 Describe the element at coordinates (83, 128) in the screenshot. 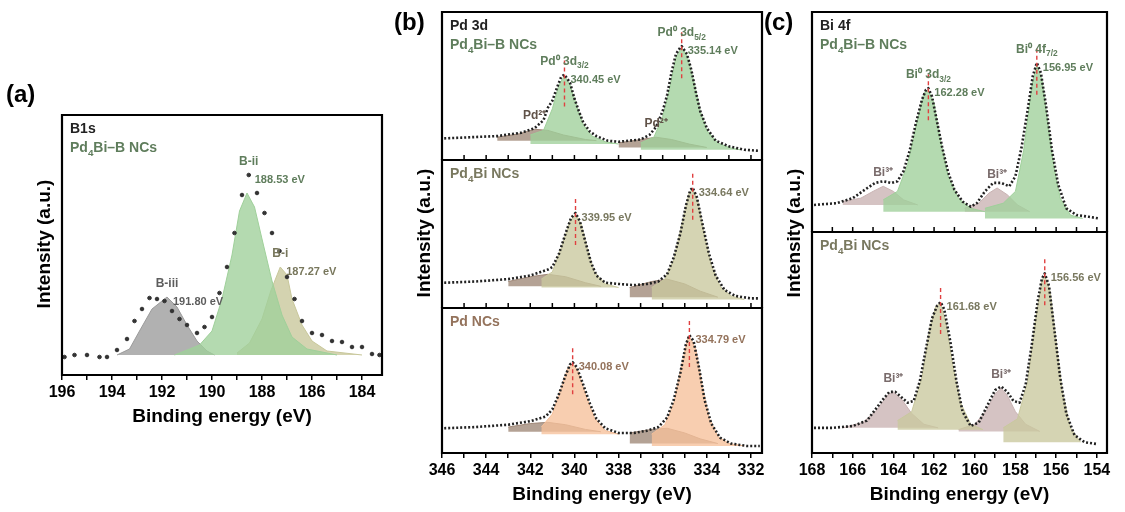

I see `text: B1s` at that location.